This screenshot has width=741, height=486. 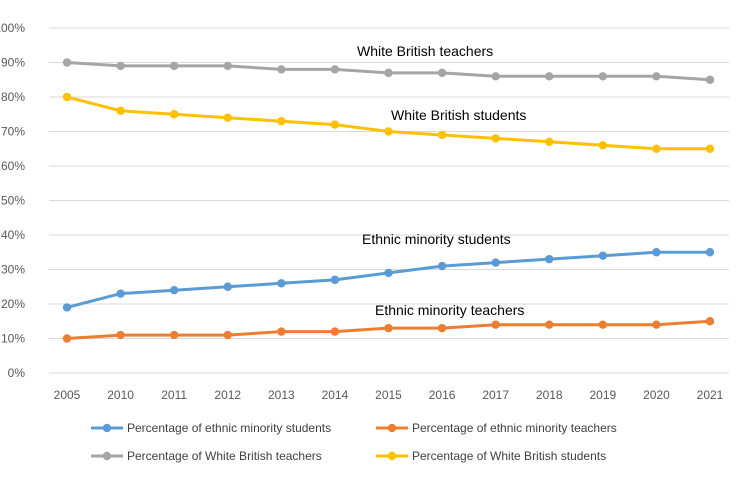 What do you see at coordinates (67, 395) in the screenshot?
I see `x-tick-label: 2005` at bounding box center [67, 395].